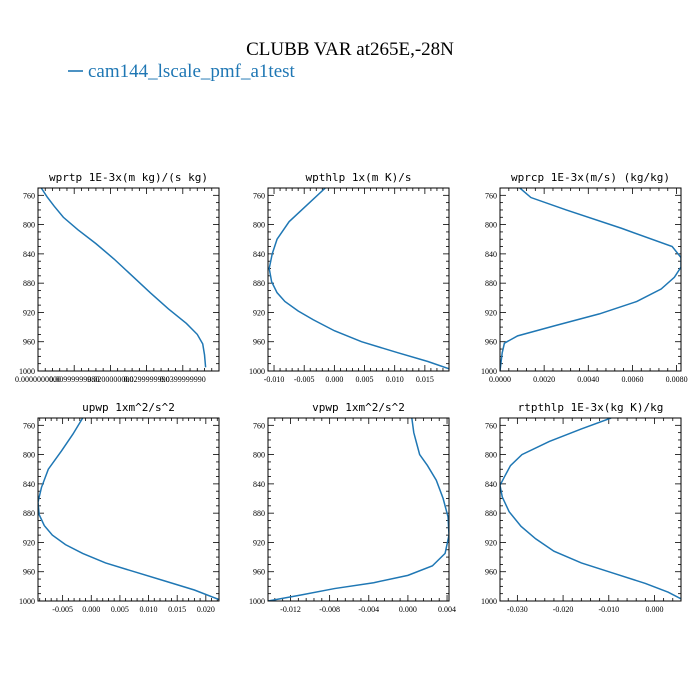 This screenshot has height=700, width=700. What do you see at coordinates (183, 379) in the screenshot?
I see `x-tick-label: 0.0399999990` at bounding box center [183, 379].